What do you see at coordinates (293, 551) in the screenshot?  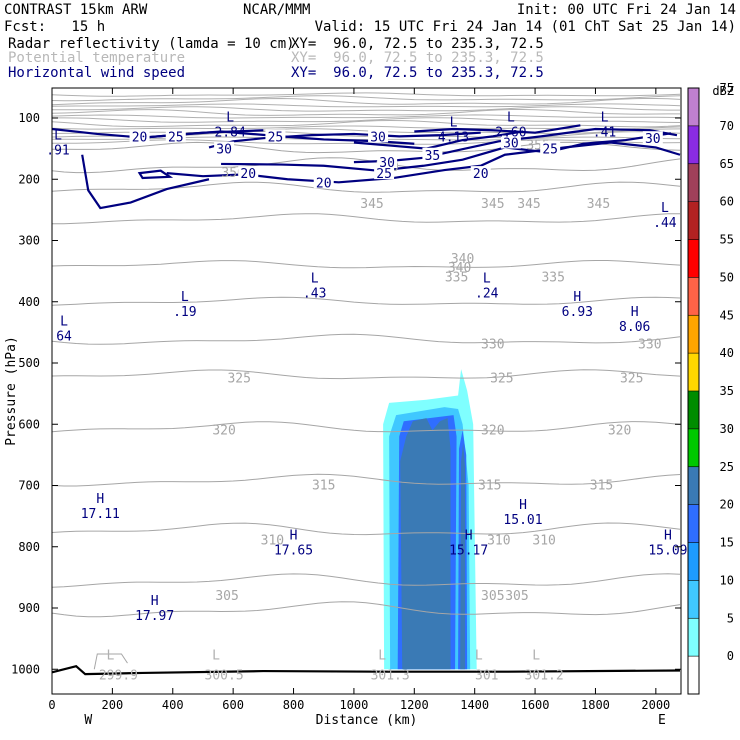 I see `extremum-value: 17.65` at bounding box center [293, 551].